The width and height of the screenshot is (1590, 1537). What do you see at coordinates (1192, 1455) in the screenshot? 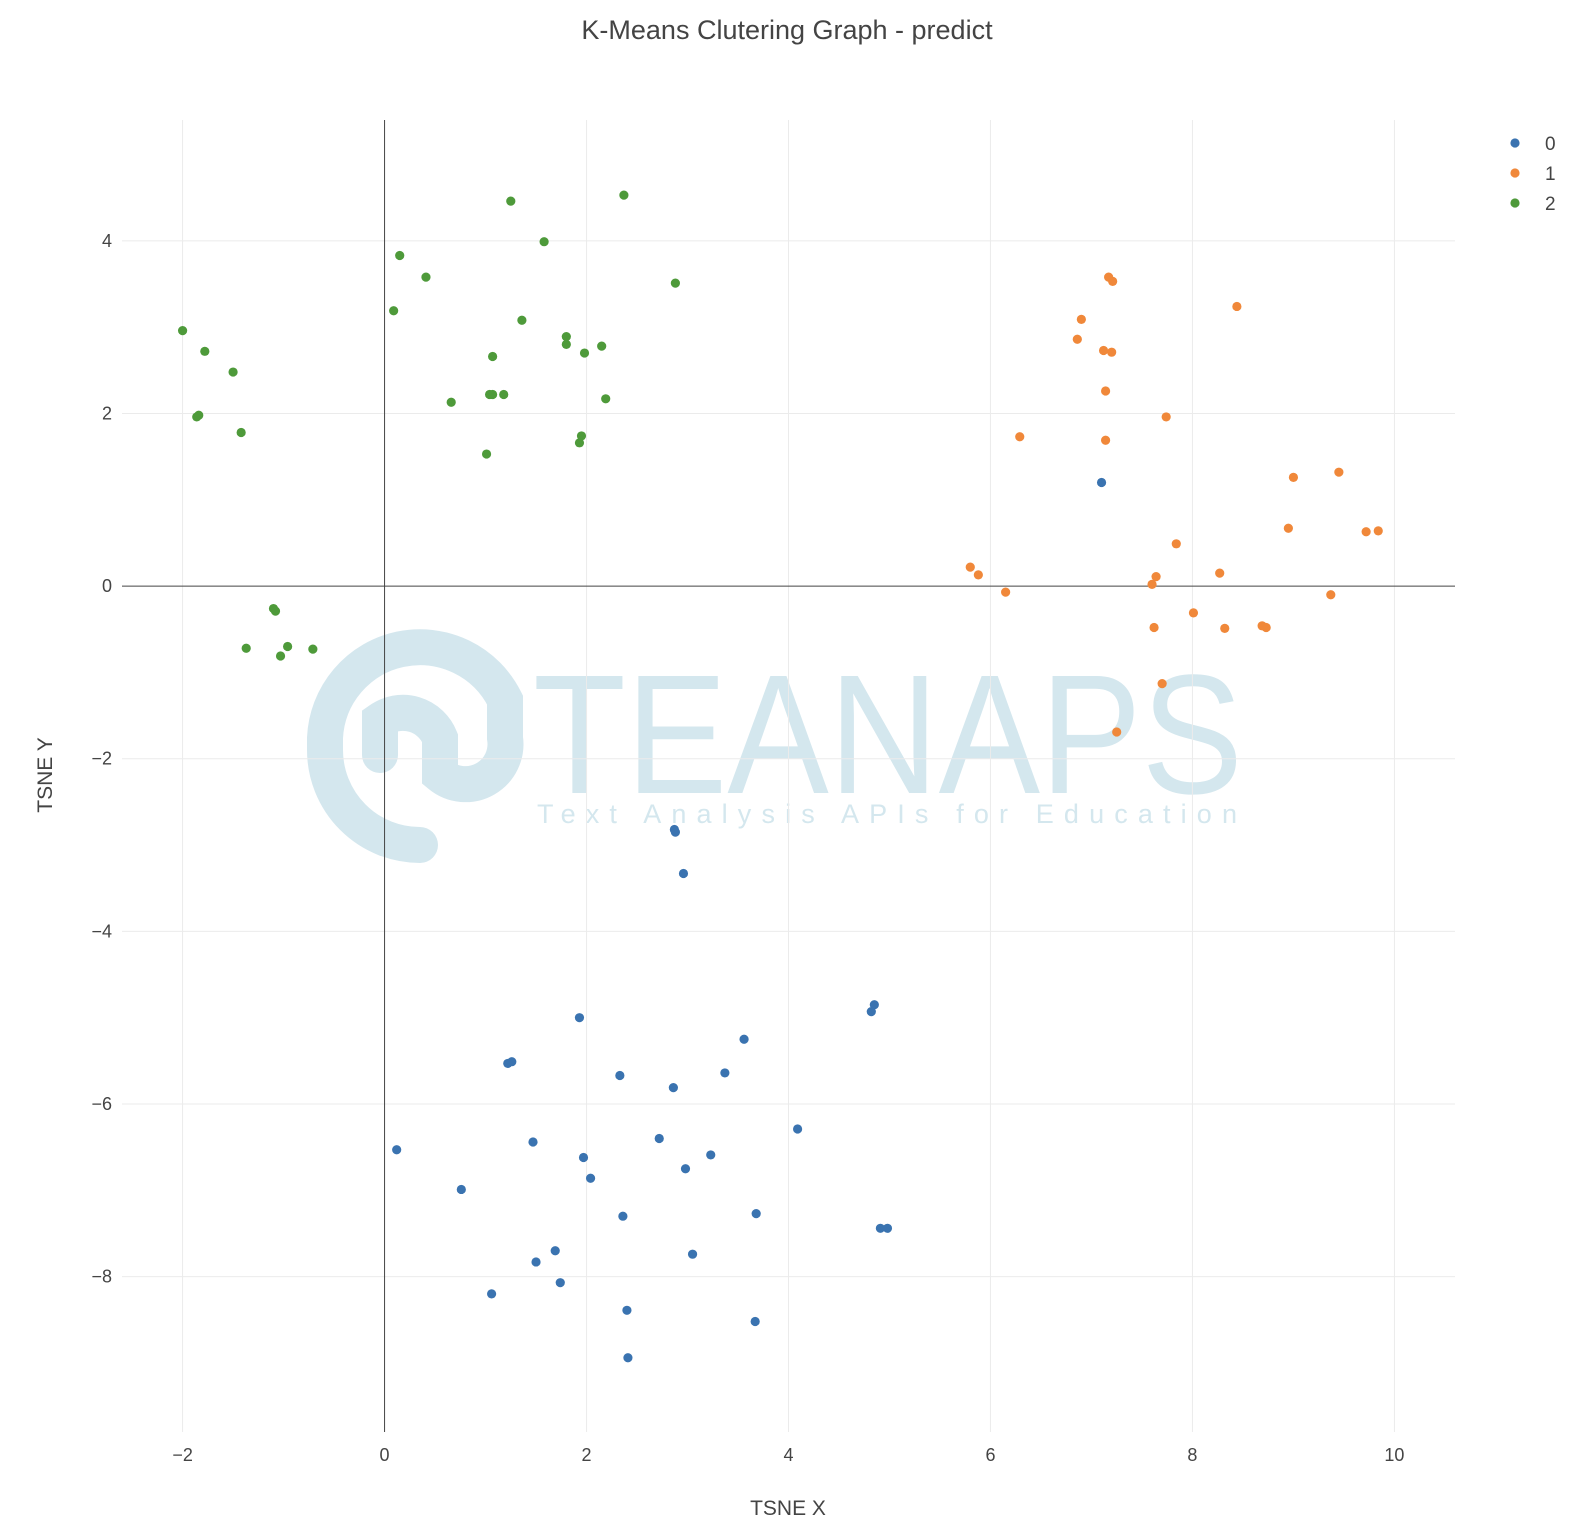
I see `x-tick-label: 8` at bounding box center [1192, 1455].